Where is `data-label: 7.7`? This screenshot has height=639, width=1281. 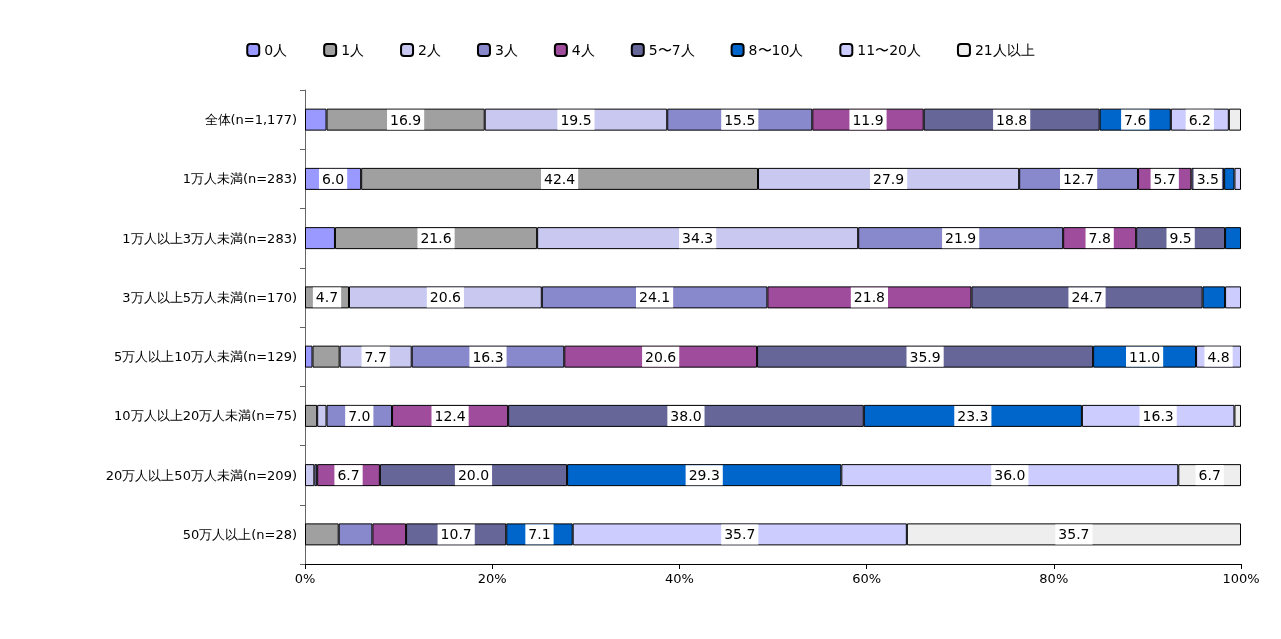
data-label: 7.7 is located at coordinates (375, 356).